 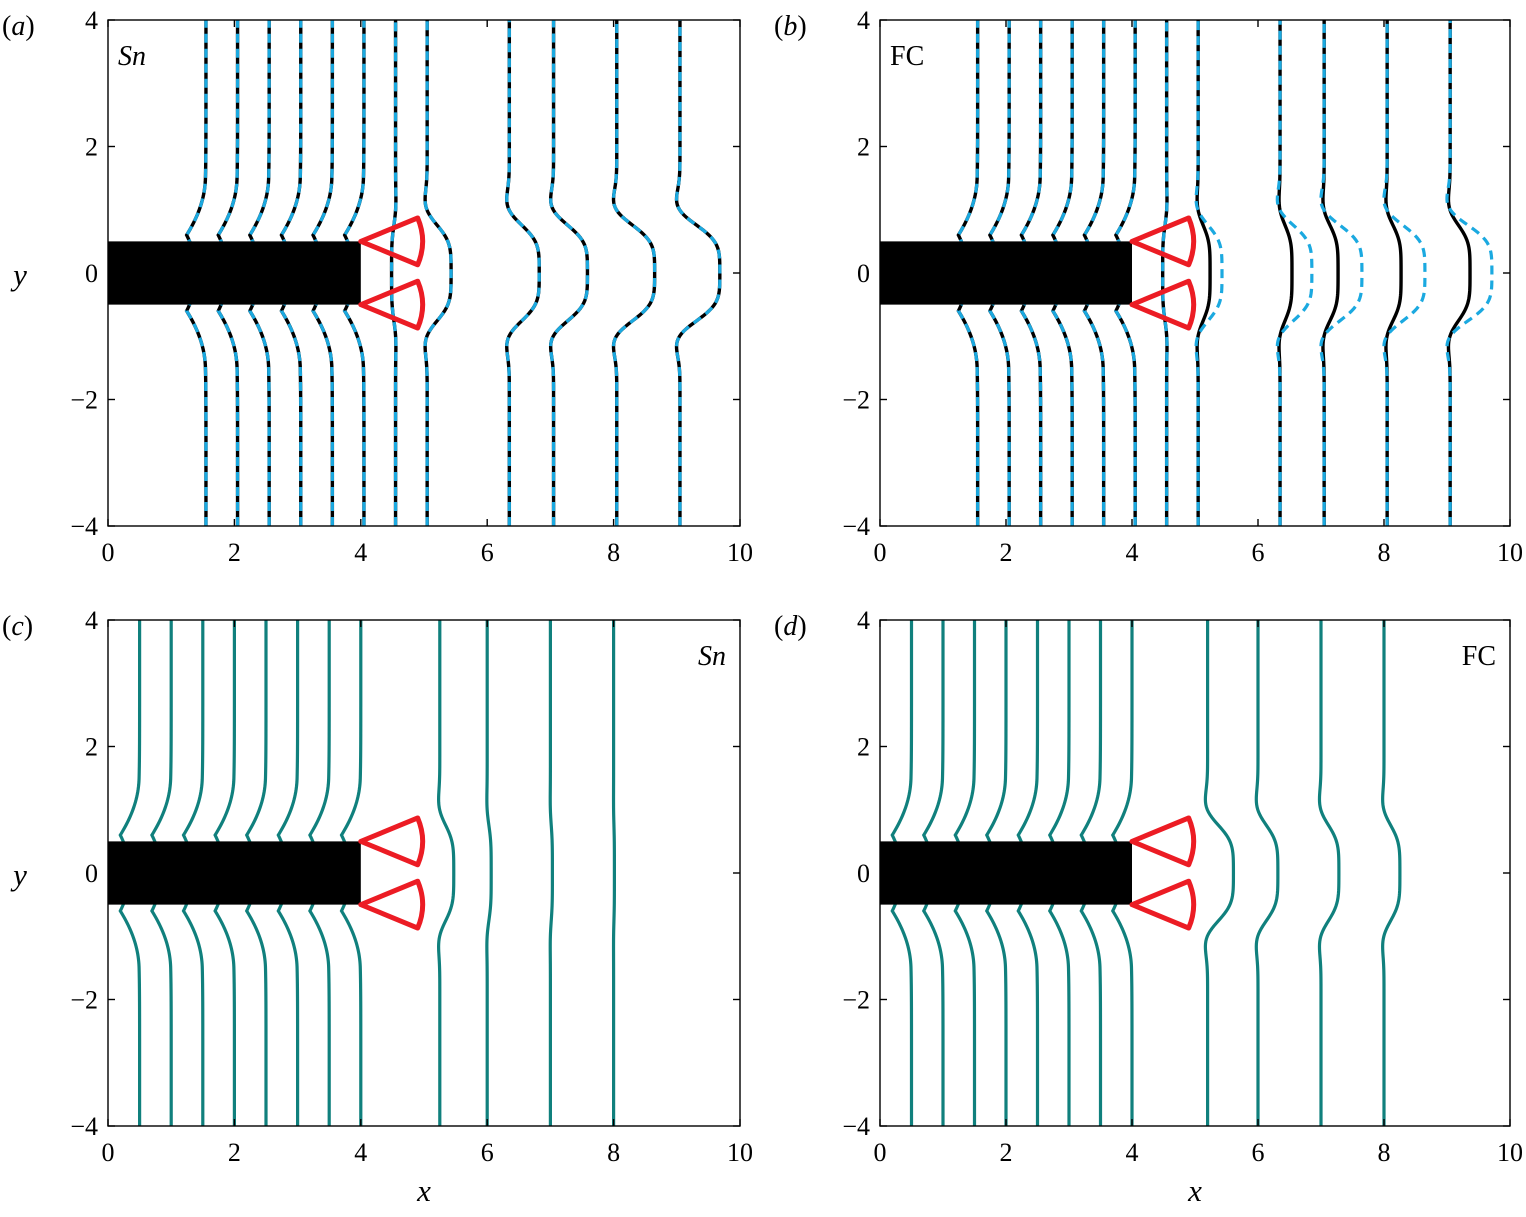 I want to click on panel-tag: (a), so click(x=18, y=26).